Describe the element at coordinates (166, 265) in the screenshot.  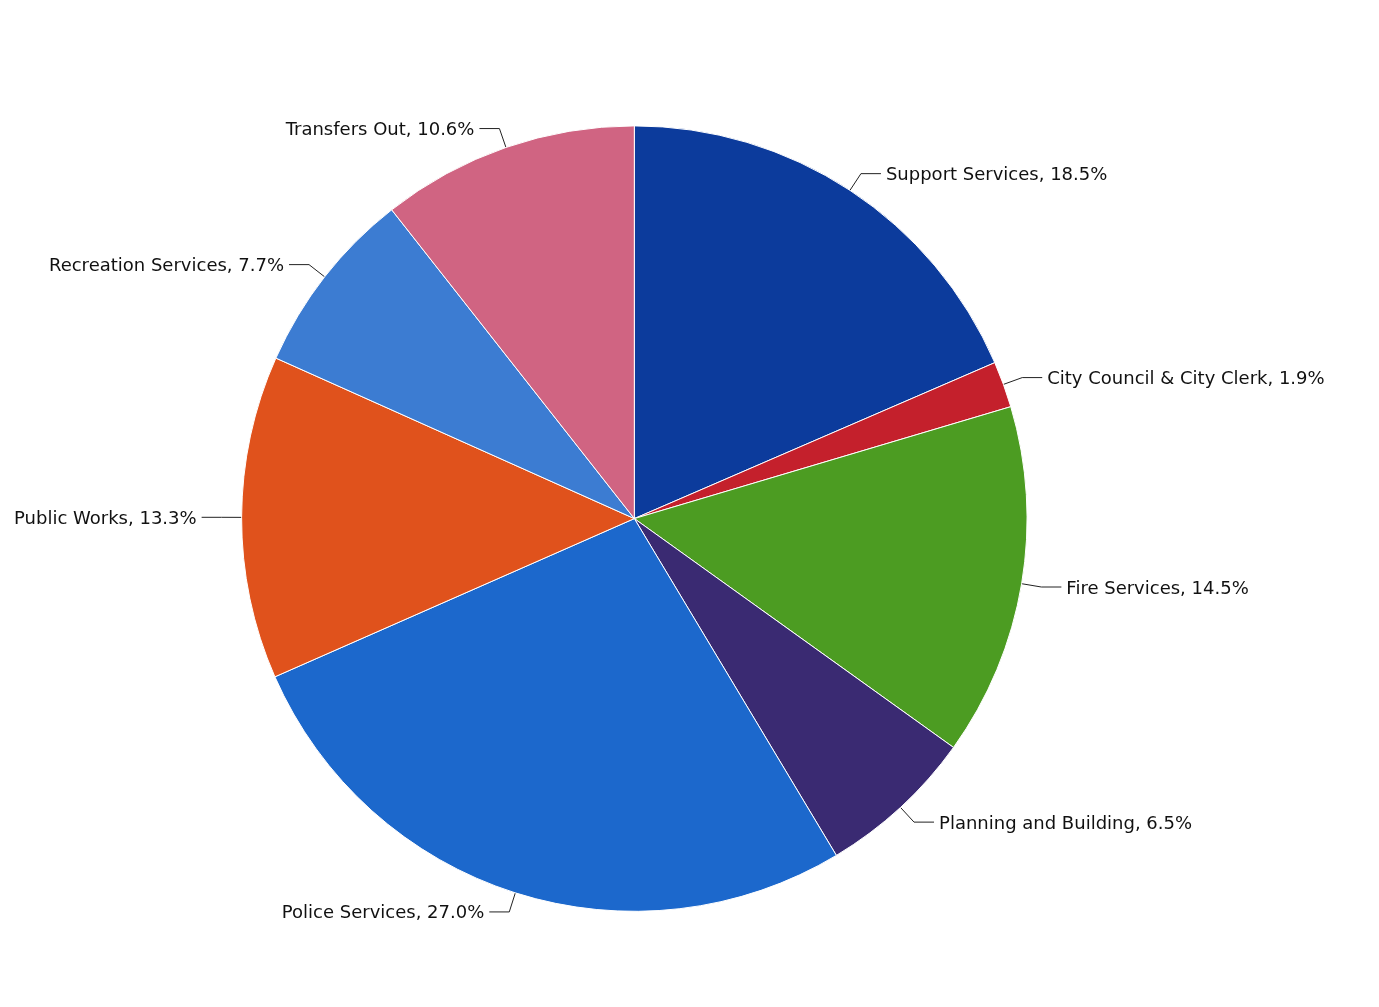
I see `slice-label: Recreation Services, 7.7%` at that location.